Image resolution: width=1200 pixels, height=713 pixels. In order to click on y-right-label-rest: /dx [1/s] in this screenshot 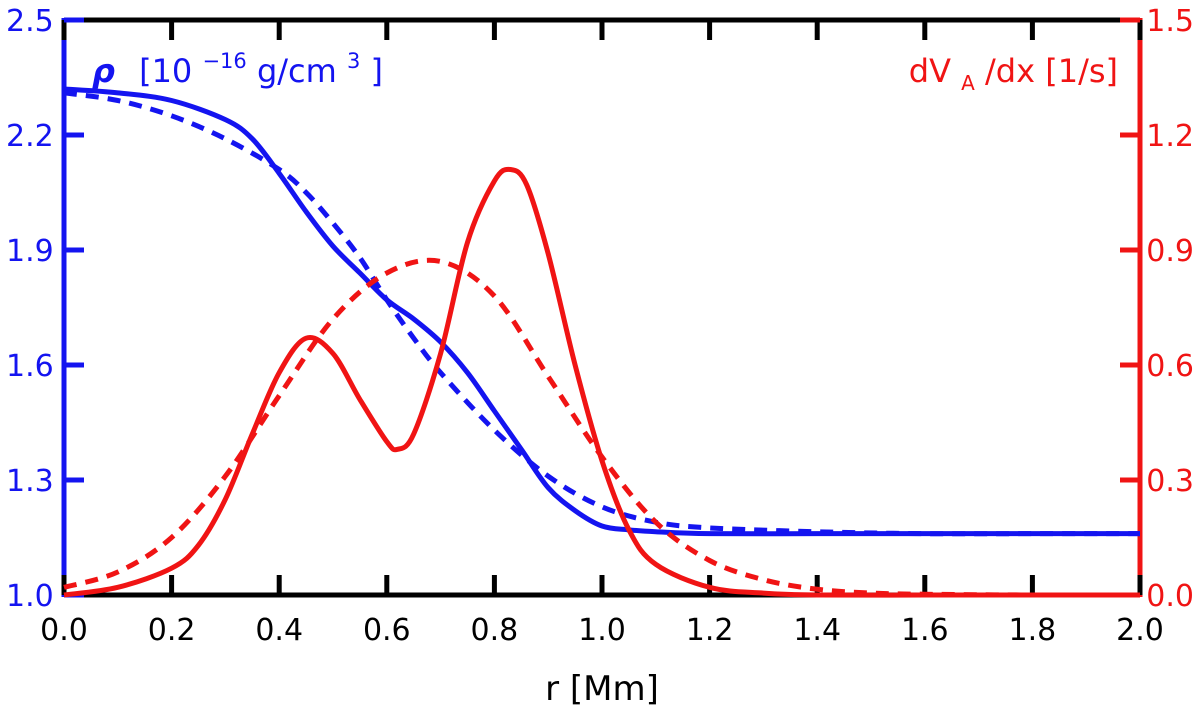, I will do `click(1051, 71)`.